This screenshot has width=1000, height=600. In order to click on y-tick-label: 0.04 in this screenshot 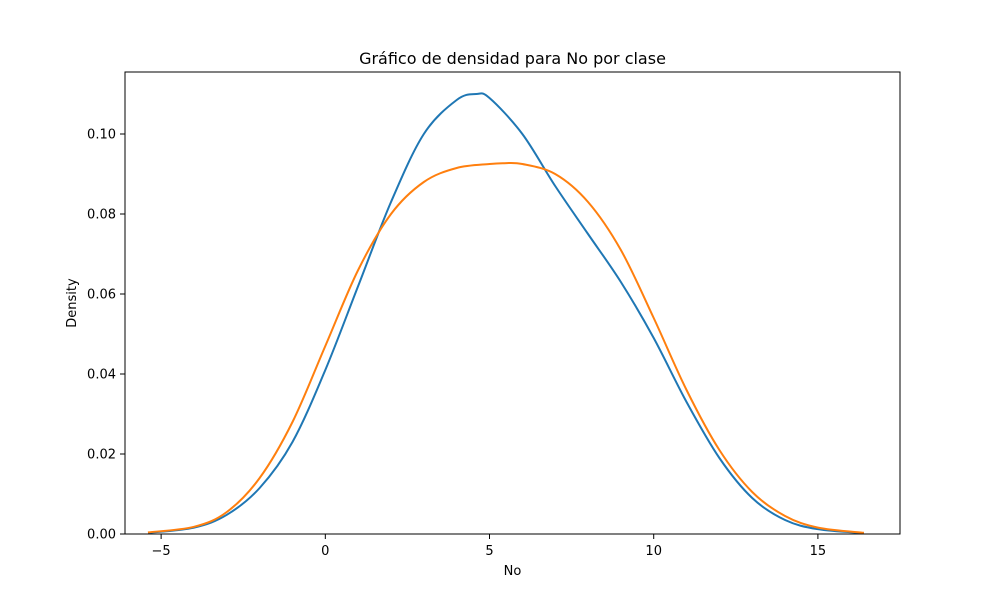, I will do `click(101, 375)`.